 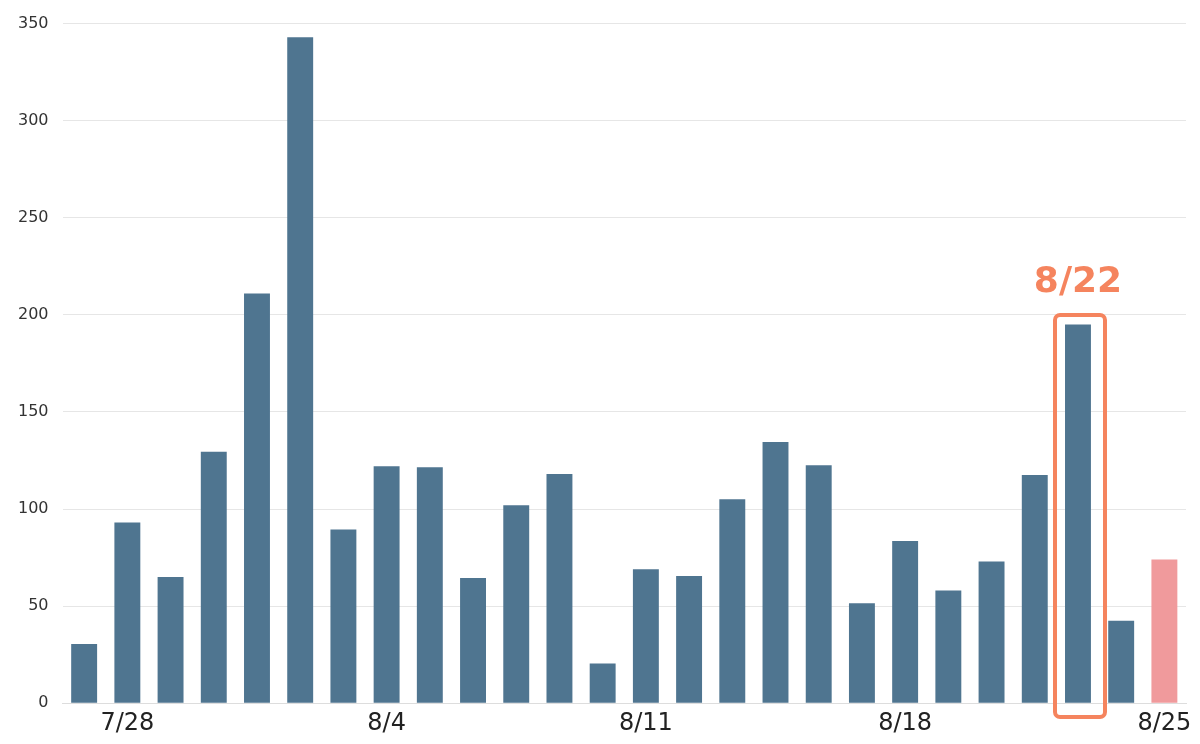 I want to click on y-tick-label: 300, so click(x=33, y=119).